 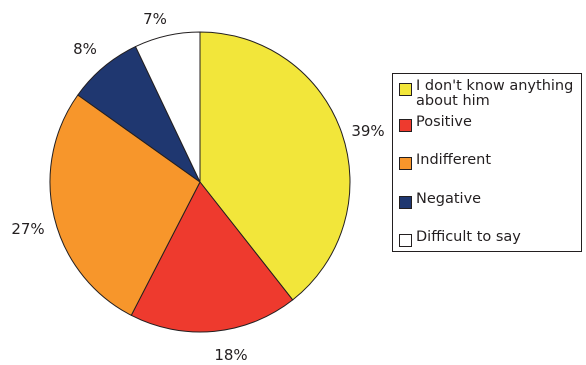 What do you see at coordinates (490, 123) in the screenshot?
I see `legend-item-positive: Positive` at bounding box center [490, 123].